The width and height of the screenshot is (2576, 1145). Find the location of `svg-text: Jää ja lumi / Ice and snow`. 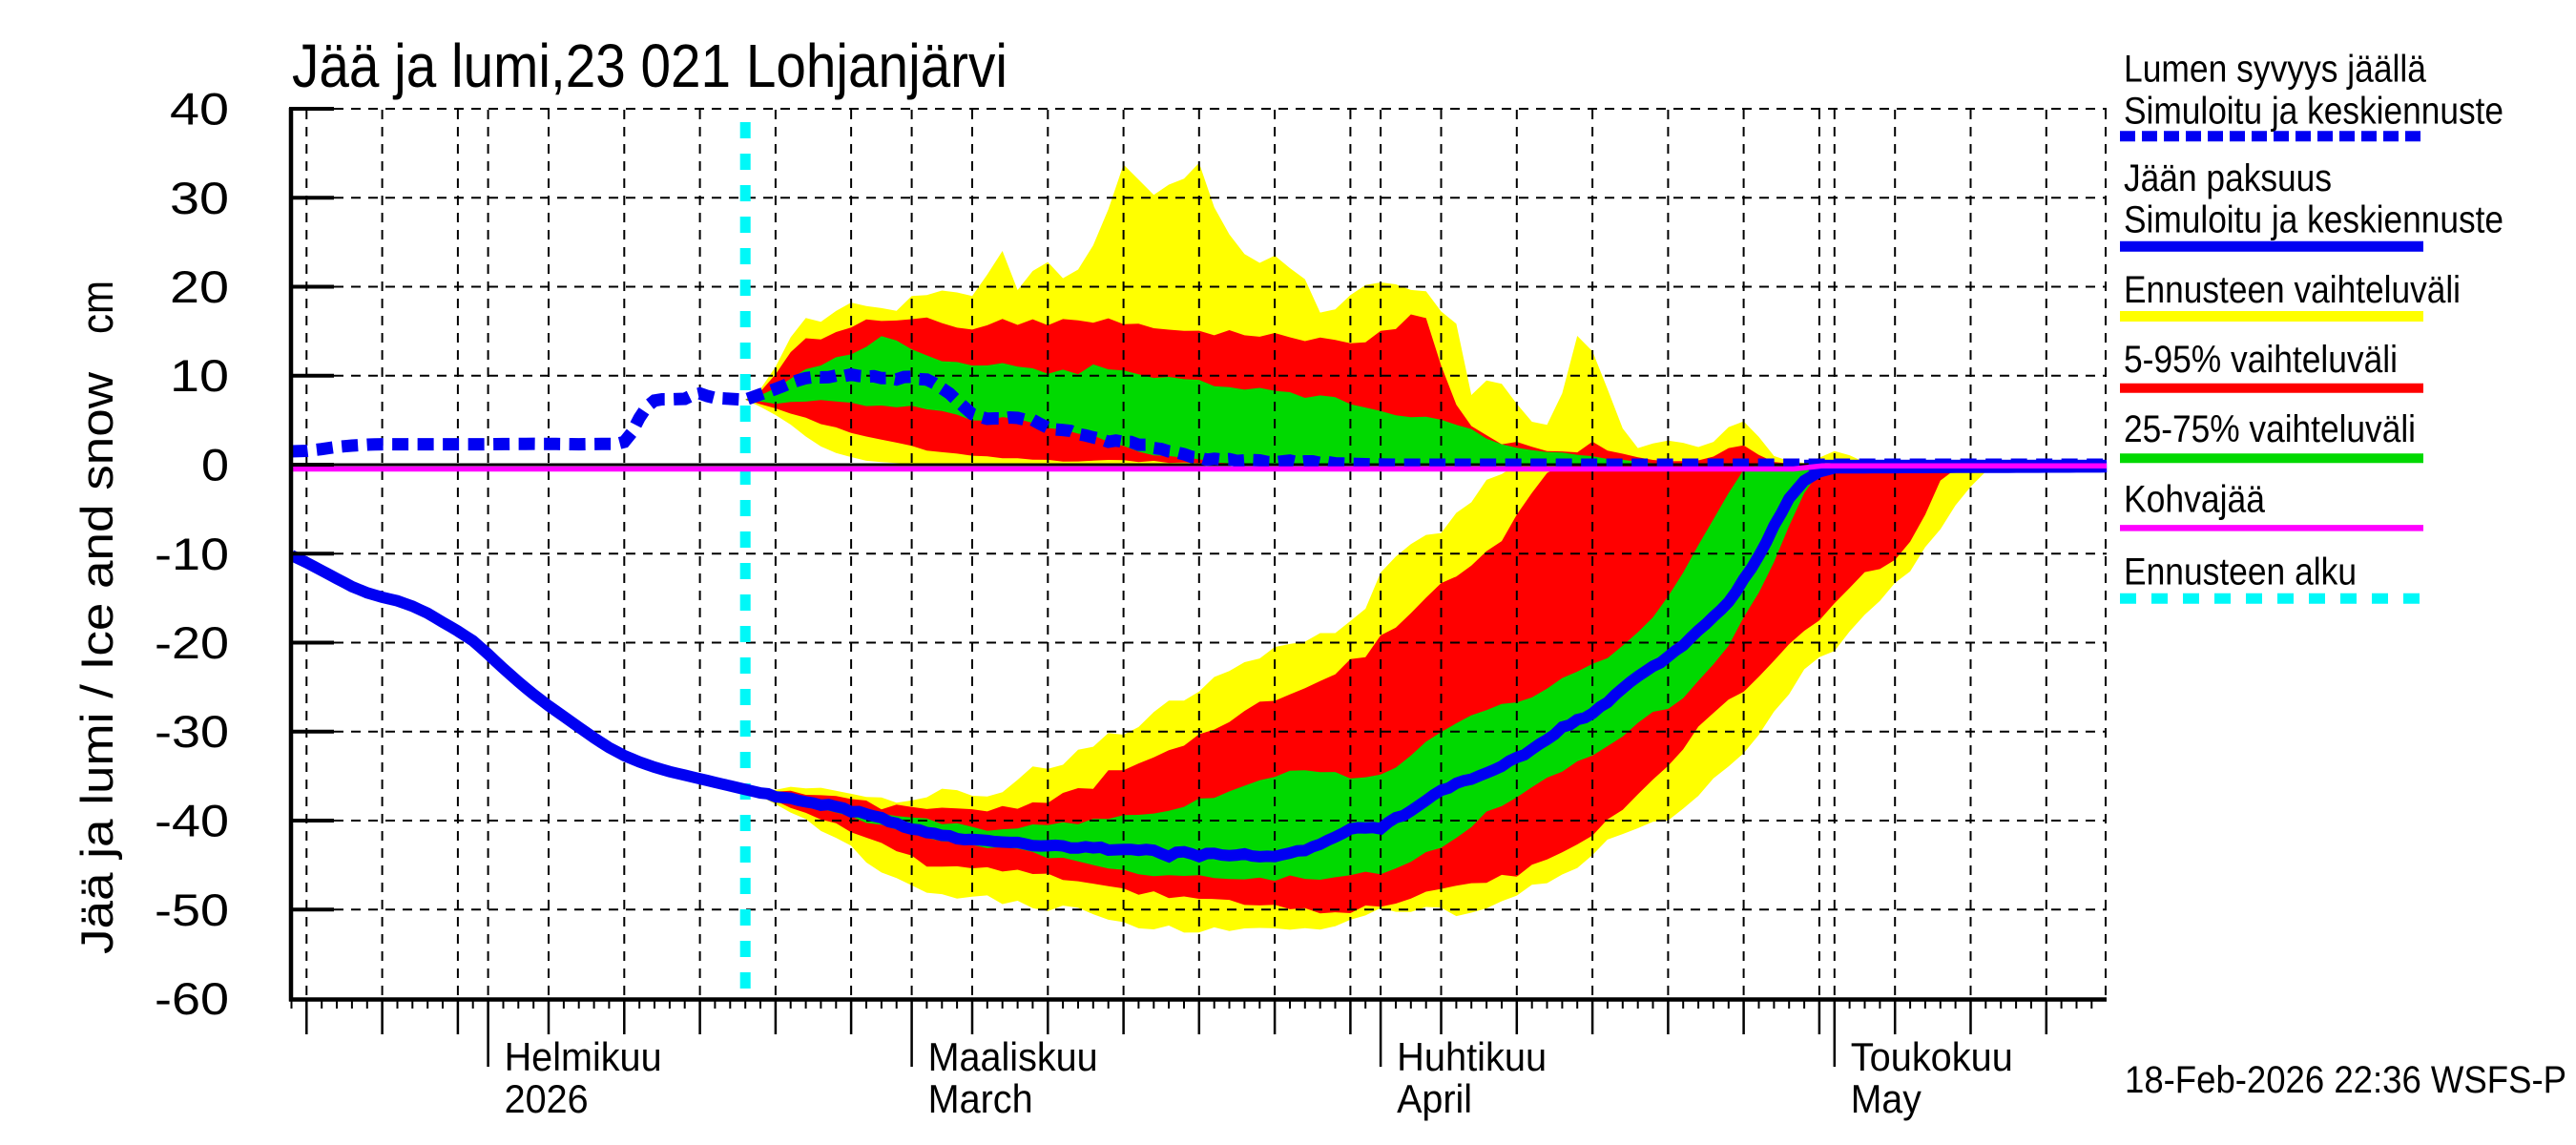

svg-text: Jää ja lumi / Ice and snow is located at coordinates (97, 663).